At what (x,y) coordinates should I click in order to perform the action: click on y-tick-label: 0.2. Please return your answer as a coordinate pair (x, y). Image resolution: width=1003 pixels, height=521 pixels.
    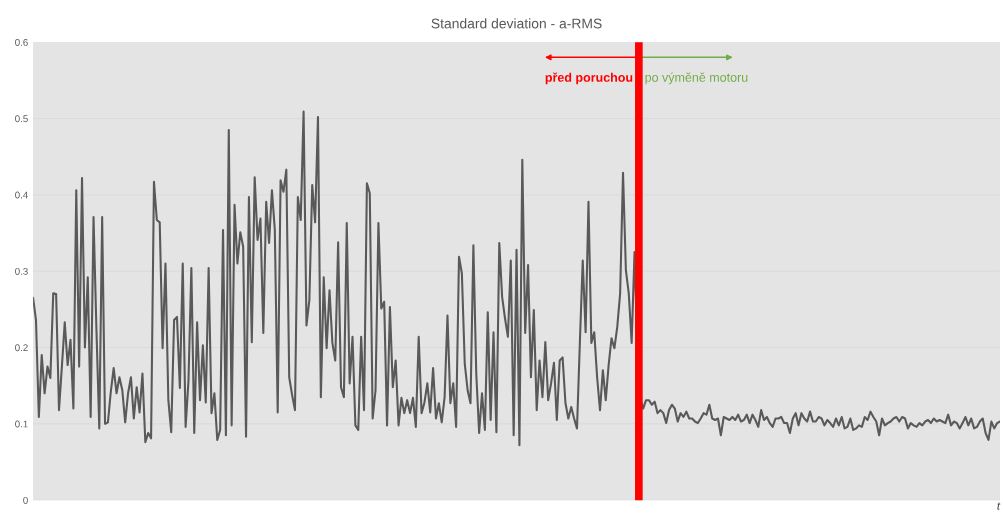
    Looking at the image, I should click on (21, 348).